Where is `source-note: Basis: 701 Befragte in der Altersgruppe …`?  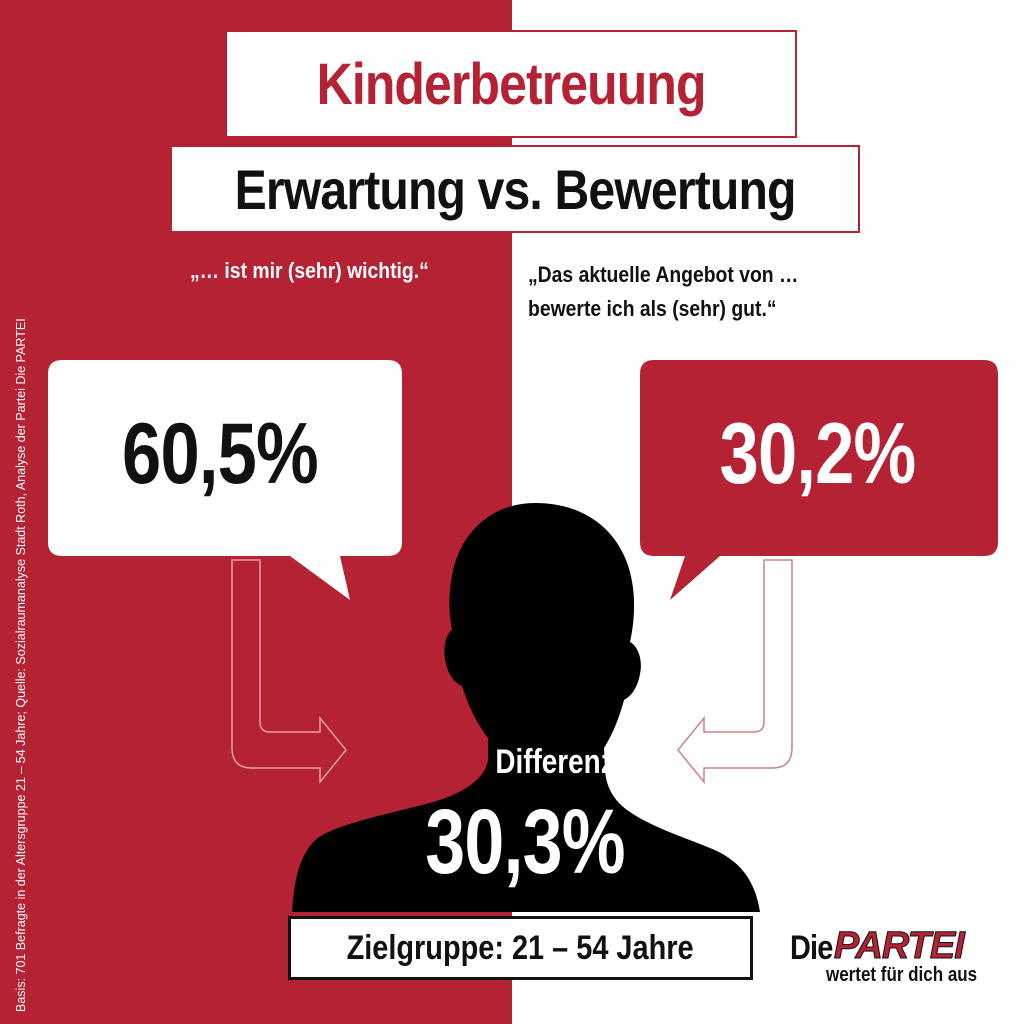 source-note: Basis: 701 Befragte in der Altersgruppe … is located at coordinates (21, 665).